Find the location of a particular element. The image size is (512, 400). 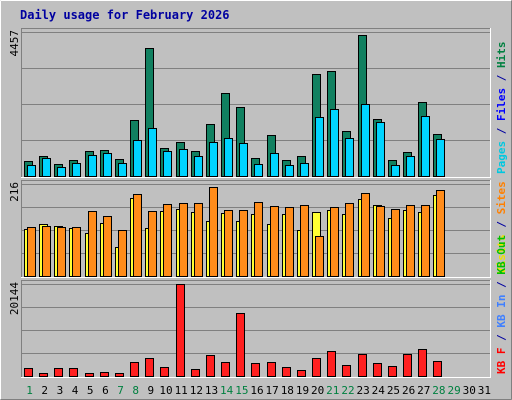

side-legend-part: KB Out is located at coordinates (501, 255).